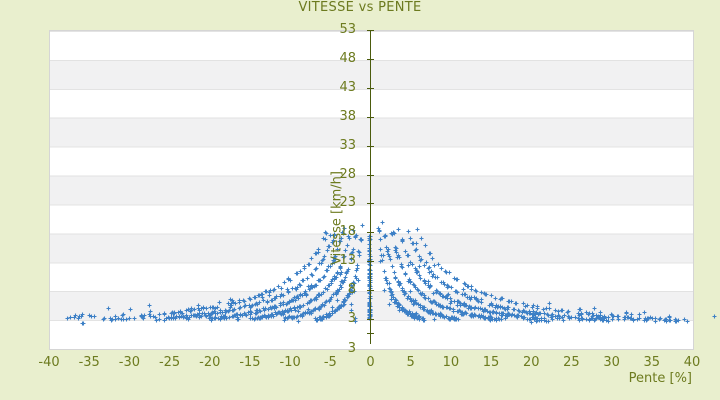 Image resolution: width=720 pixels, height=400 pixels. Describe the element at coordinates (360, 7) in the screenshot. I see `chart-title: VITESSE vs PENTE` at that location.